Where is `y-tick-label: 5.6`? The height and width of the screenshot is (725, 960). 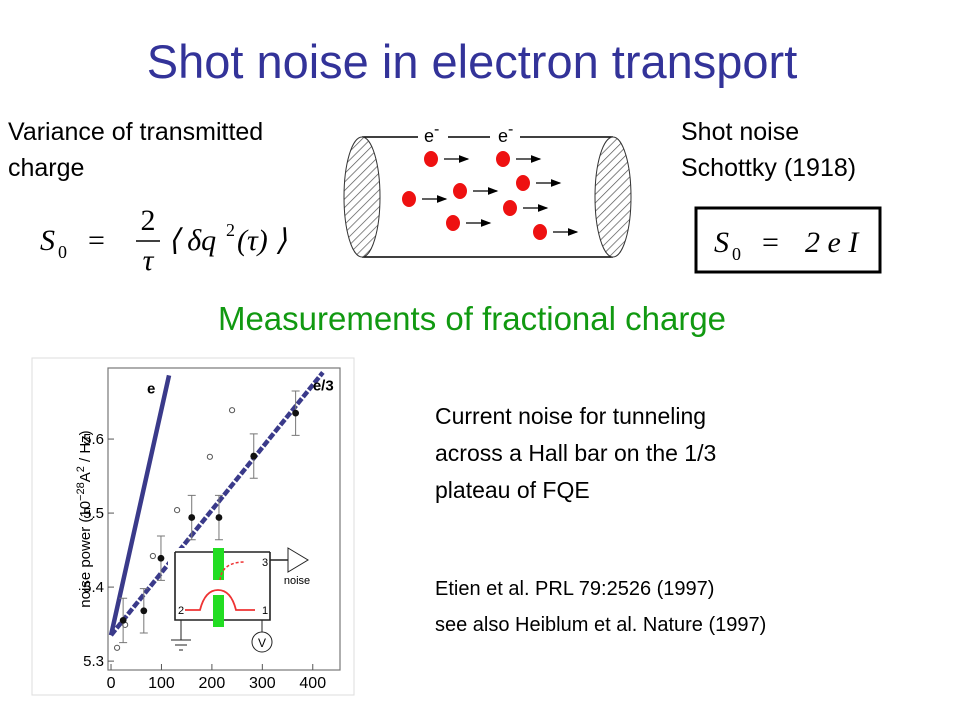
y-tick-label: 5.6 is located at coordinates (93, 439).